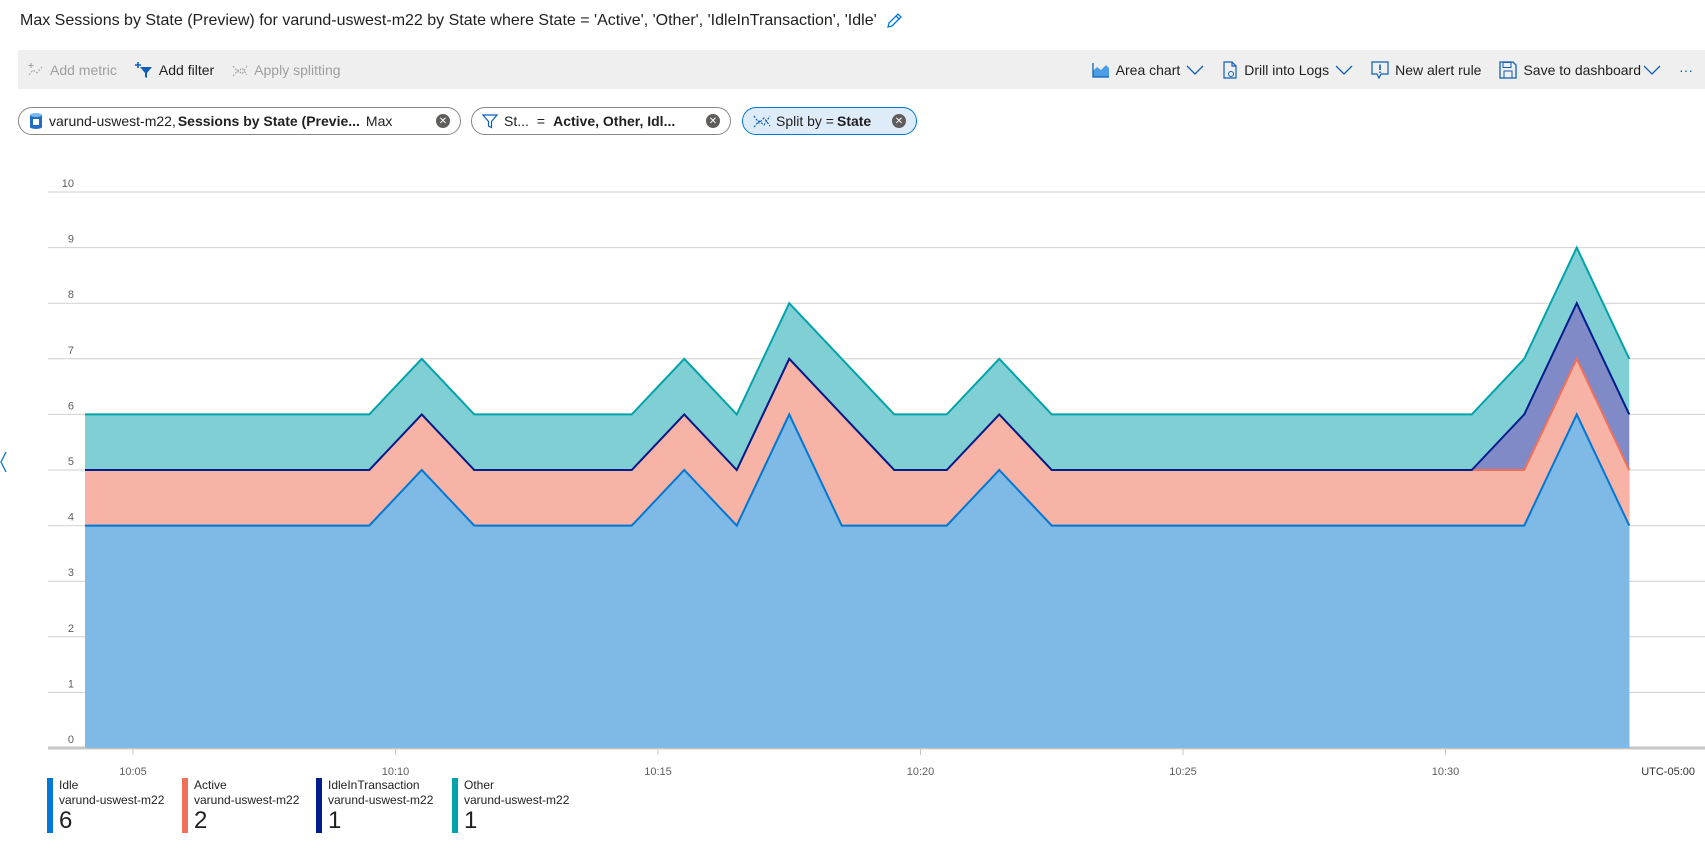 This screenshot has width=1705, height=849. I want to click on filter-icon, so click(490, 121).